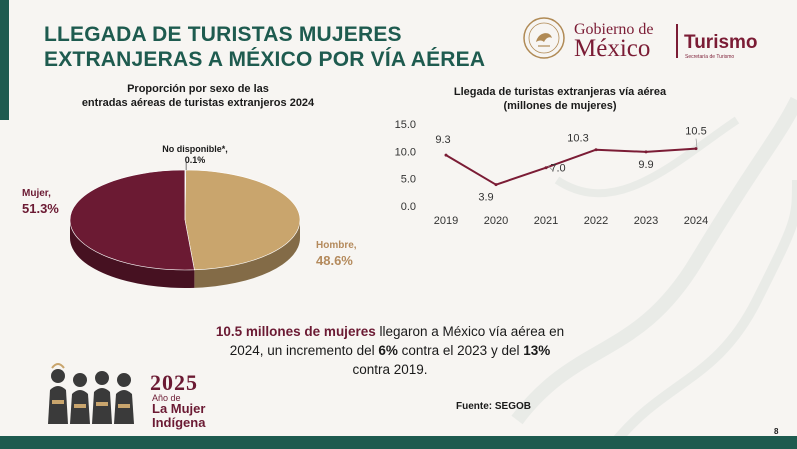  What do you see at coordinates (596, 221) in the screenshot?
I see `x-tick-label: 2022` at bounding box center [596, 221].